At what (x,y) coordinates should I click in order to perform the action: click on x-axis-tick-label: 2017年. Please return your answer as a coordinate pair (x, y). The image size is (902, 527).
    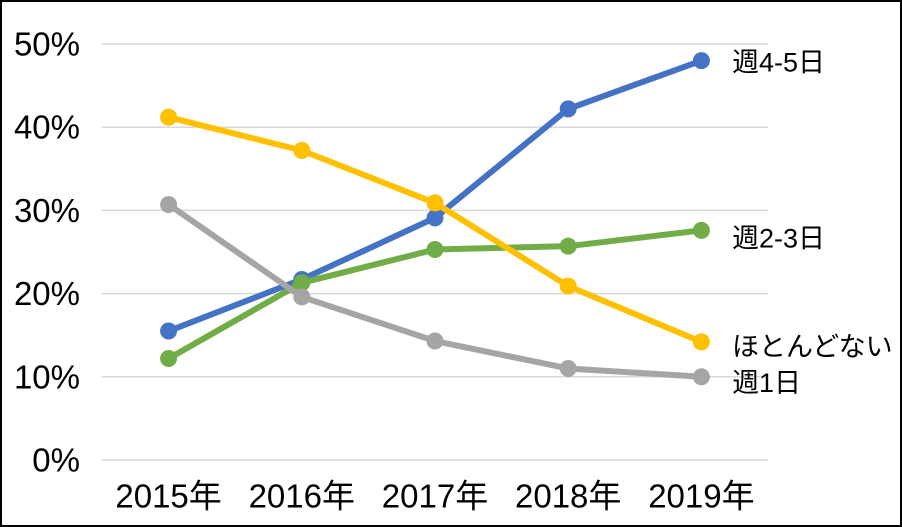
    Looking at the image, I should click on (435, 496).